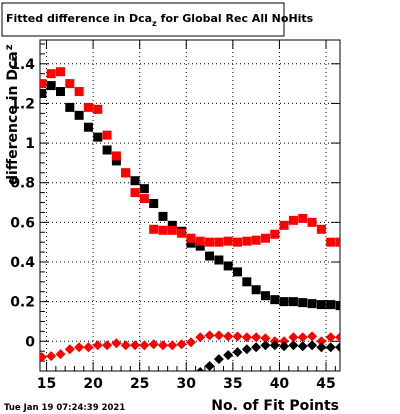  I want to click on y-axis-label: difference in Dcaz, so click(12, 114).